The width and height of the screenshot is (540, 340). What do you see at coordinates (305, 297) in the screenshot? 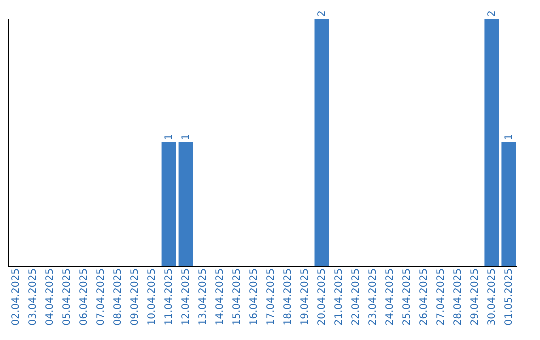
I see `x-tick-label: 19.04.2025` at bounding box center [305, 297].